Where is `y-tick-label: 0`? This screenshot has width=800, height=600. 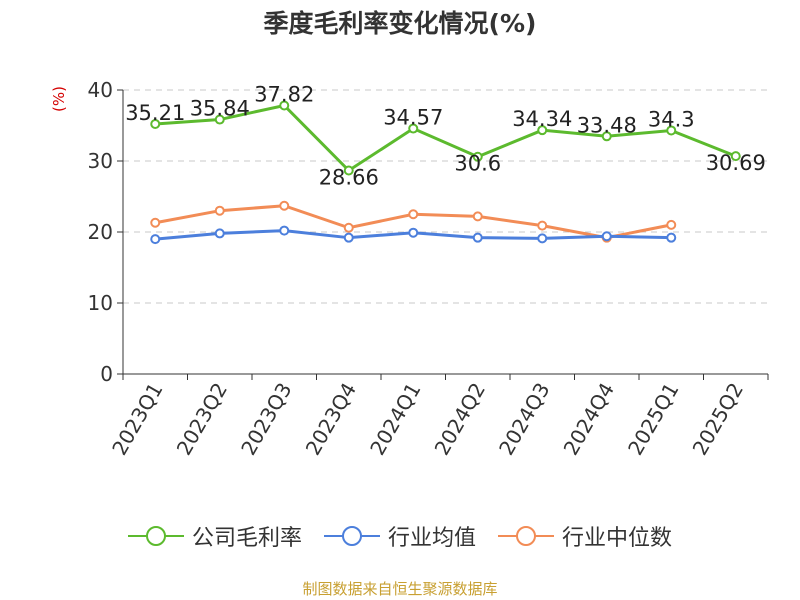
y-tick-label: 0 is located at coordinates (106, 374).